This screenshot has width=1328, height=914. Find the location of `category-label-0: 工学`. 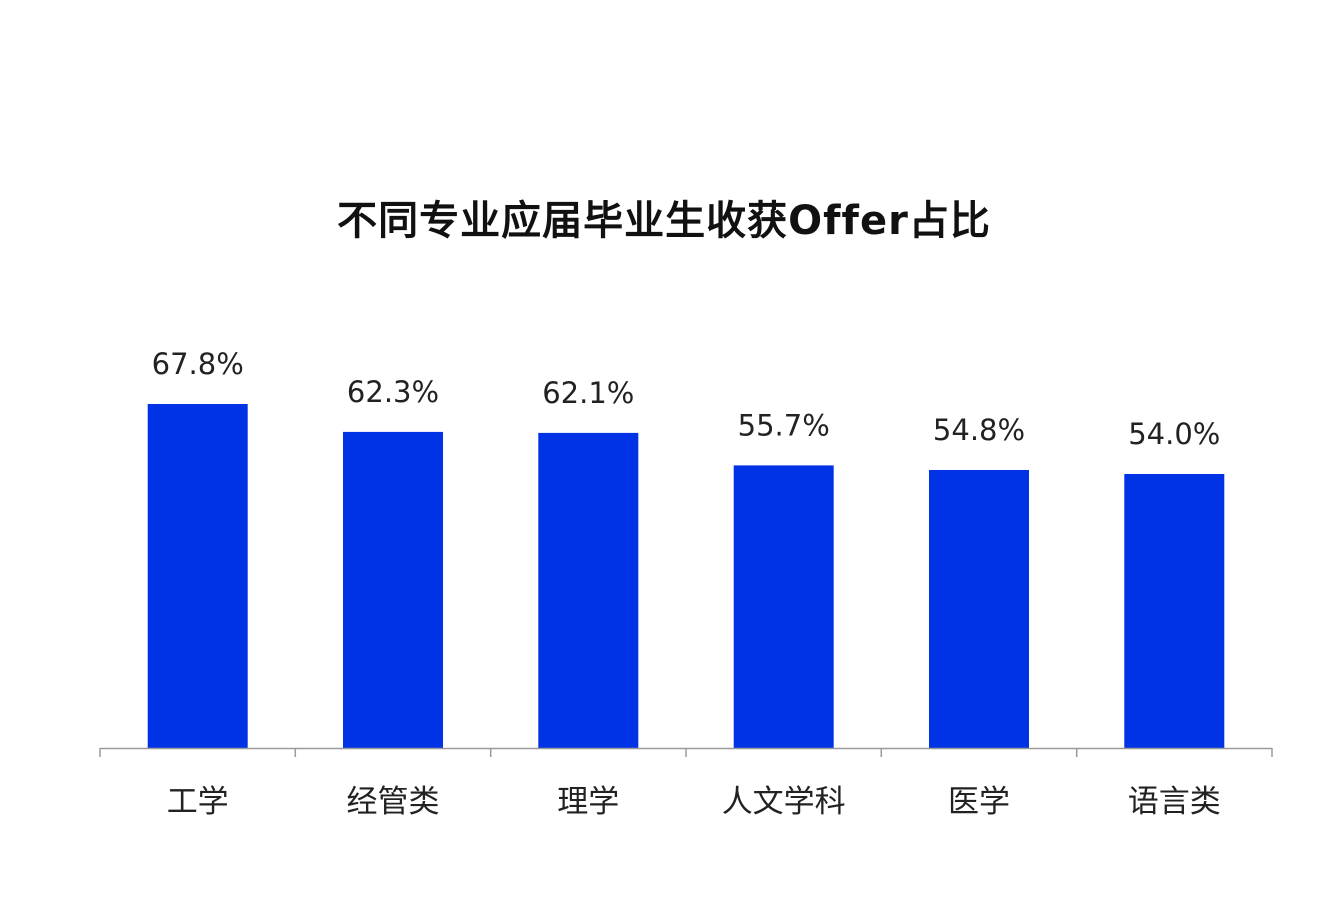

category-label-0: 工学 is located at coordinates (198, 802).